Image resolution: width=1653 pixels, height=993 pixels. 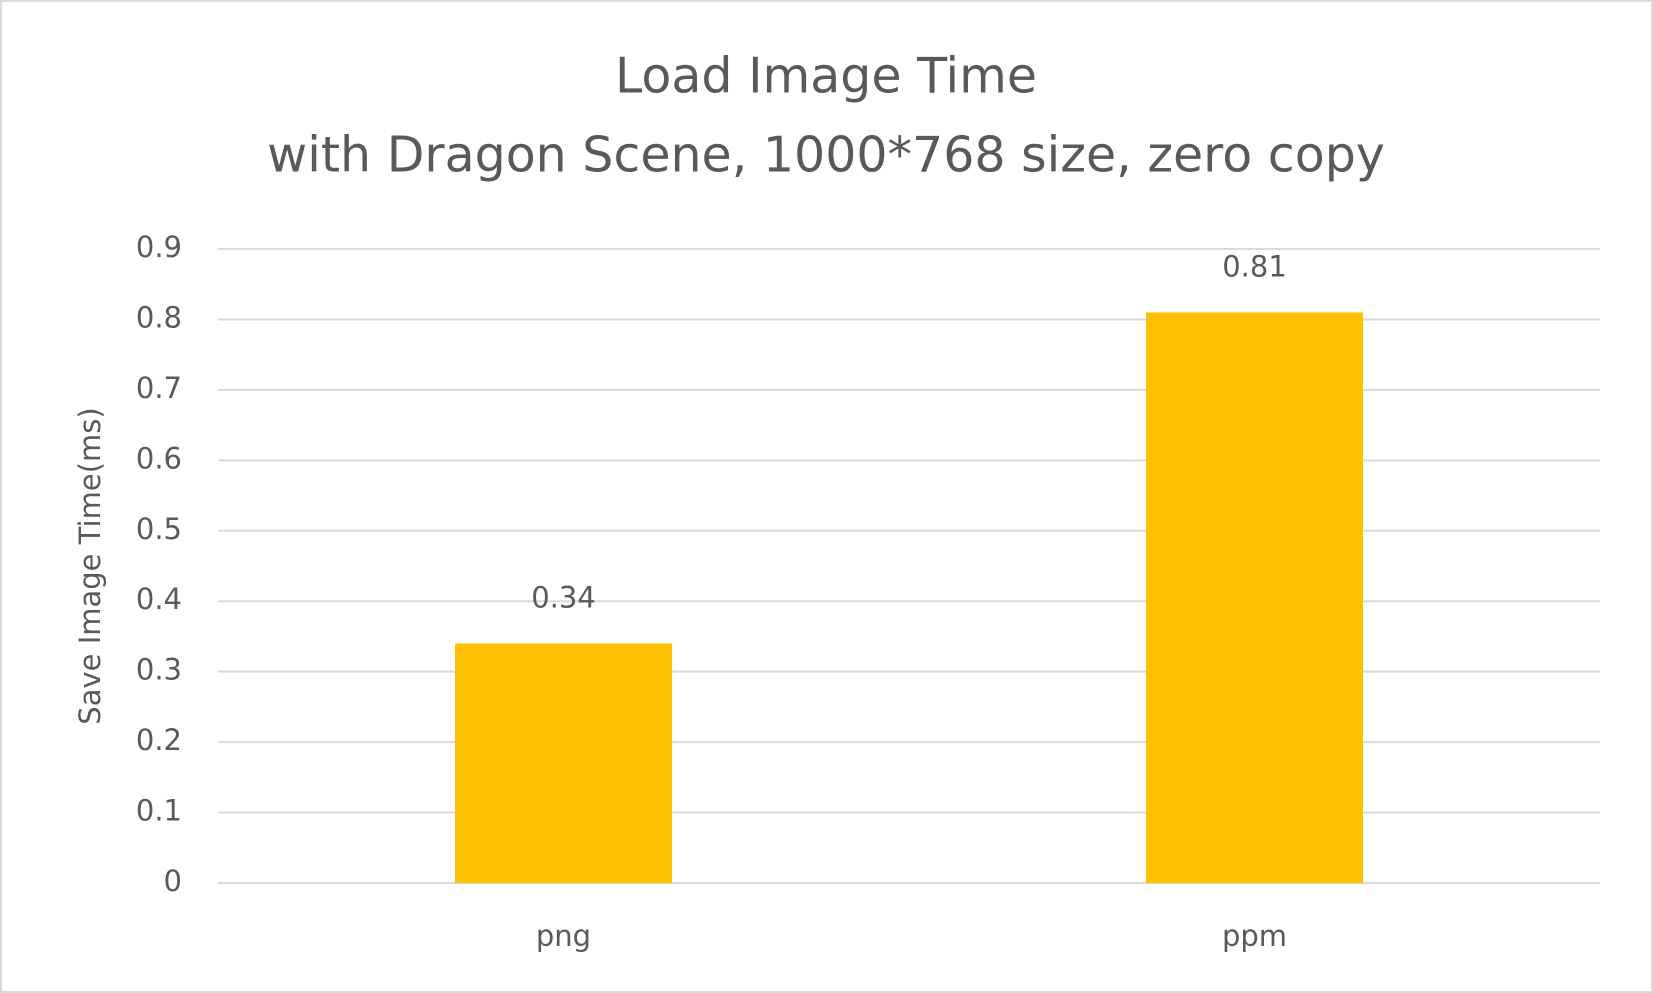 What do you see at coordinates (159, 740) in the screenshot?
I see `y-tick-label: 0.2` at bounding box center [159, 740].